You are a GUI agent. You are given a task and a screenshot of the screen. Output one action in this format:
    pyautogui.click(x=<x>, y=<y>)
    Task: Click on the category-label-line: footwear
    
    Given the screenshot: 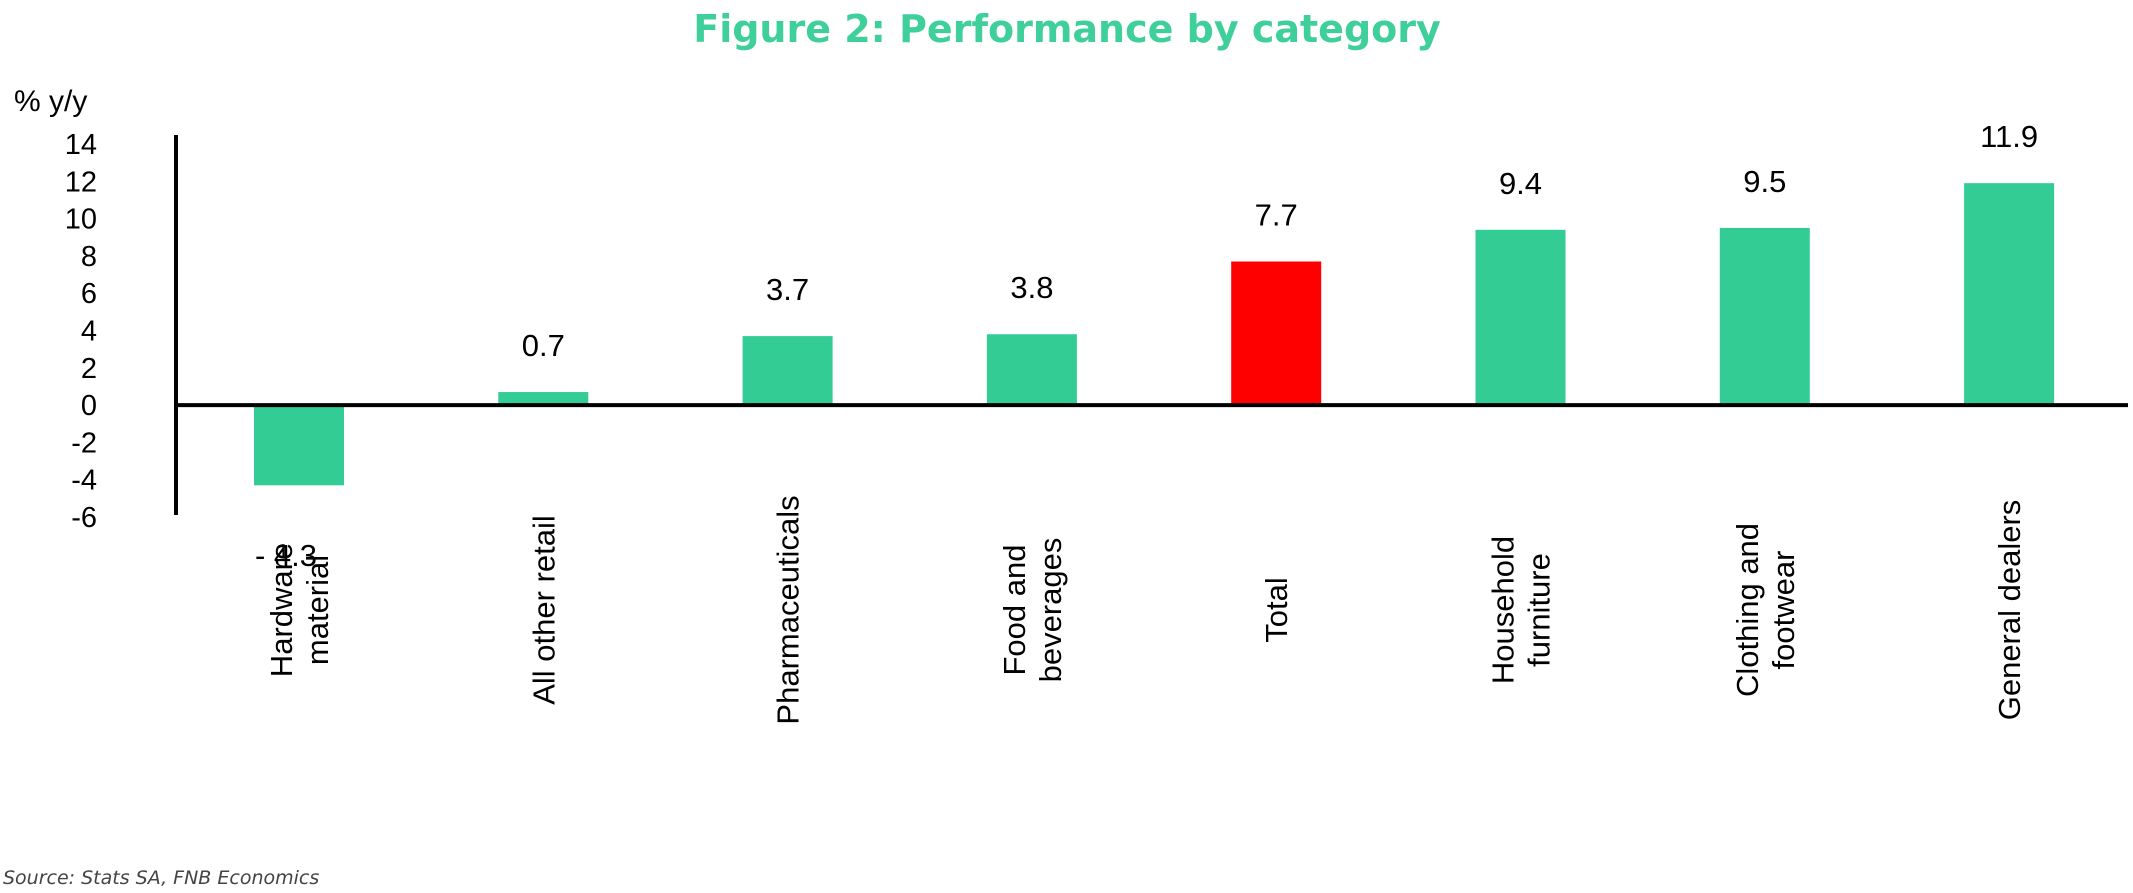 What is the action you would take?
    pyautogui.click(x=1783, y=610)
    